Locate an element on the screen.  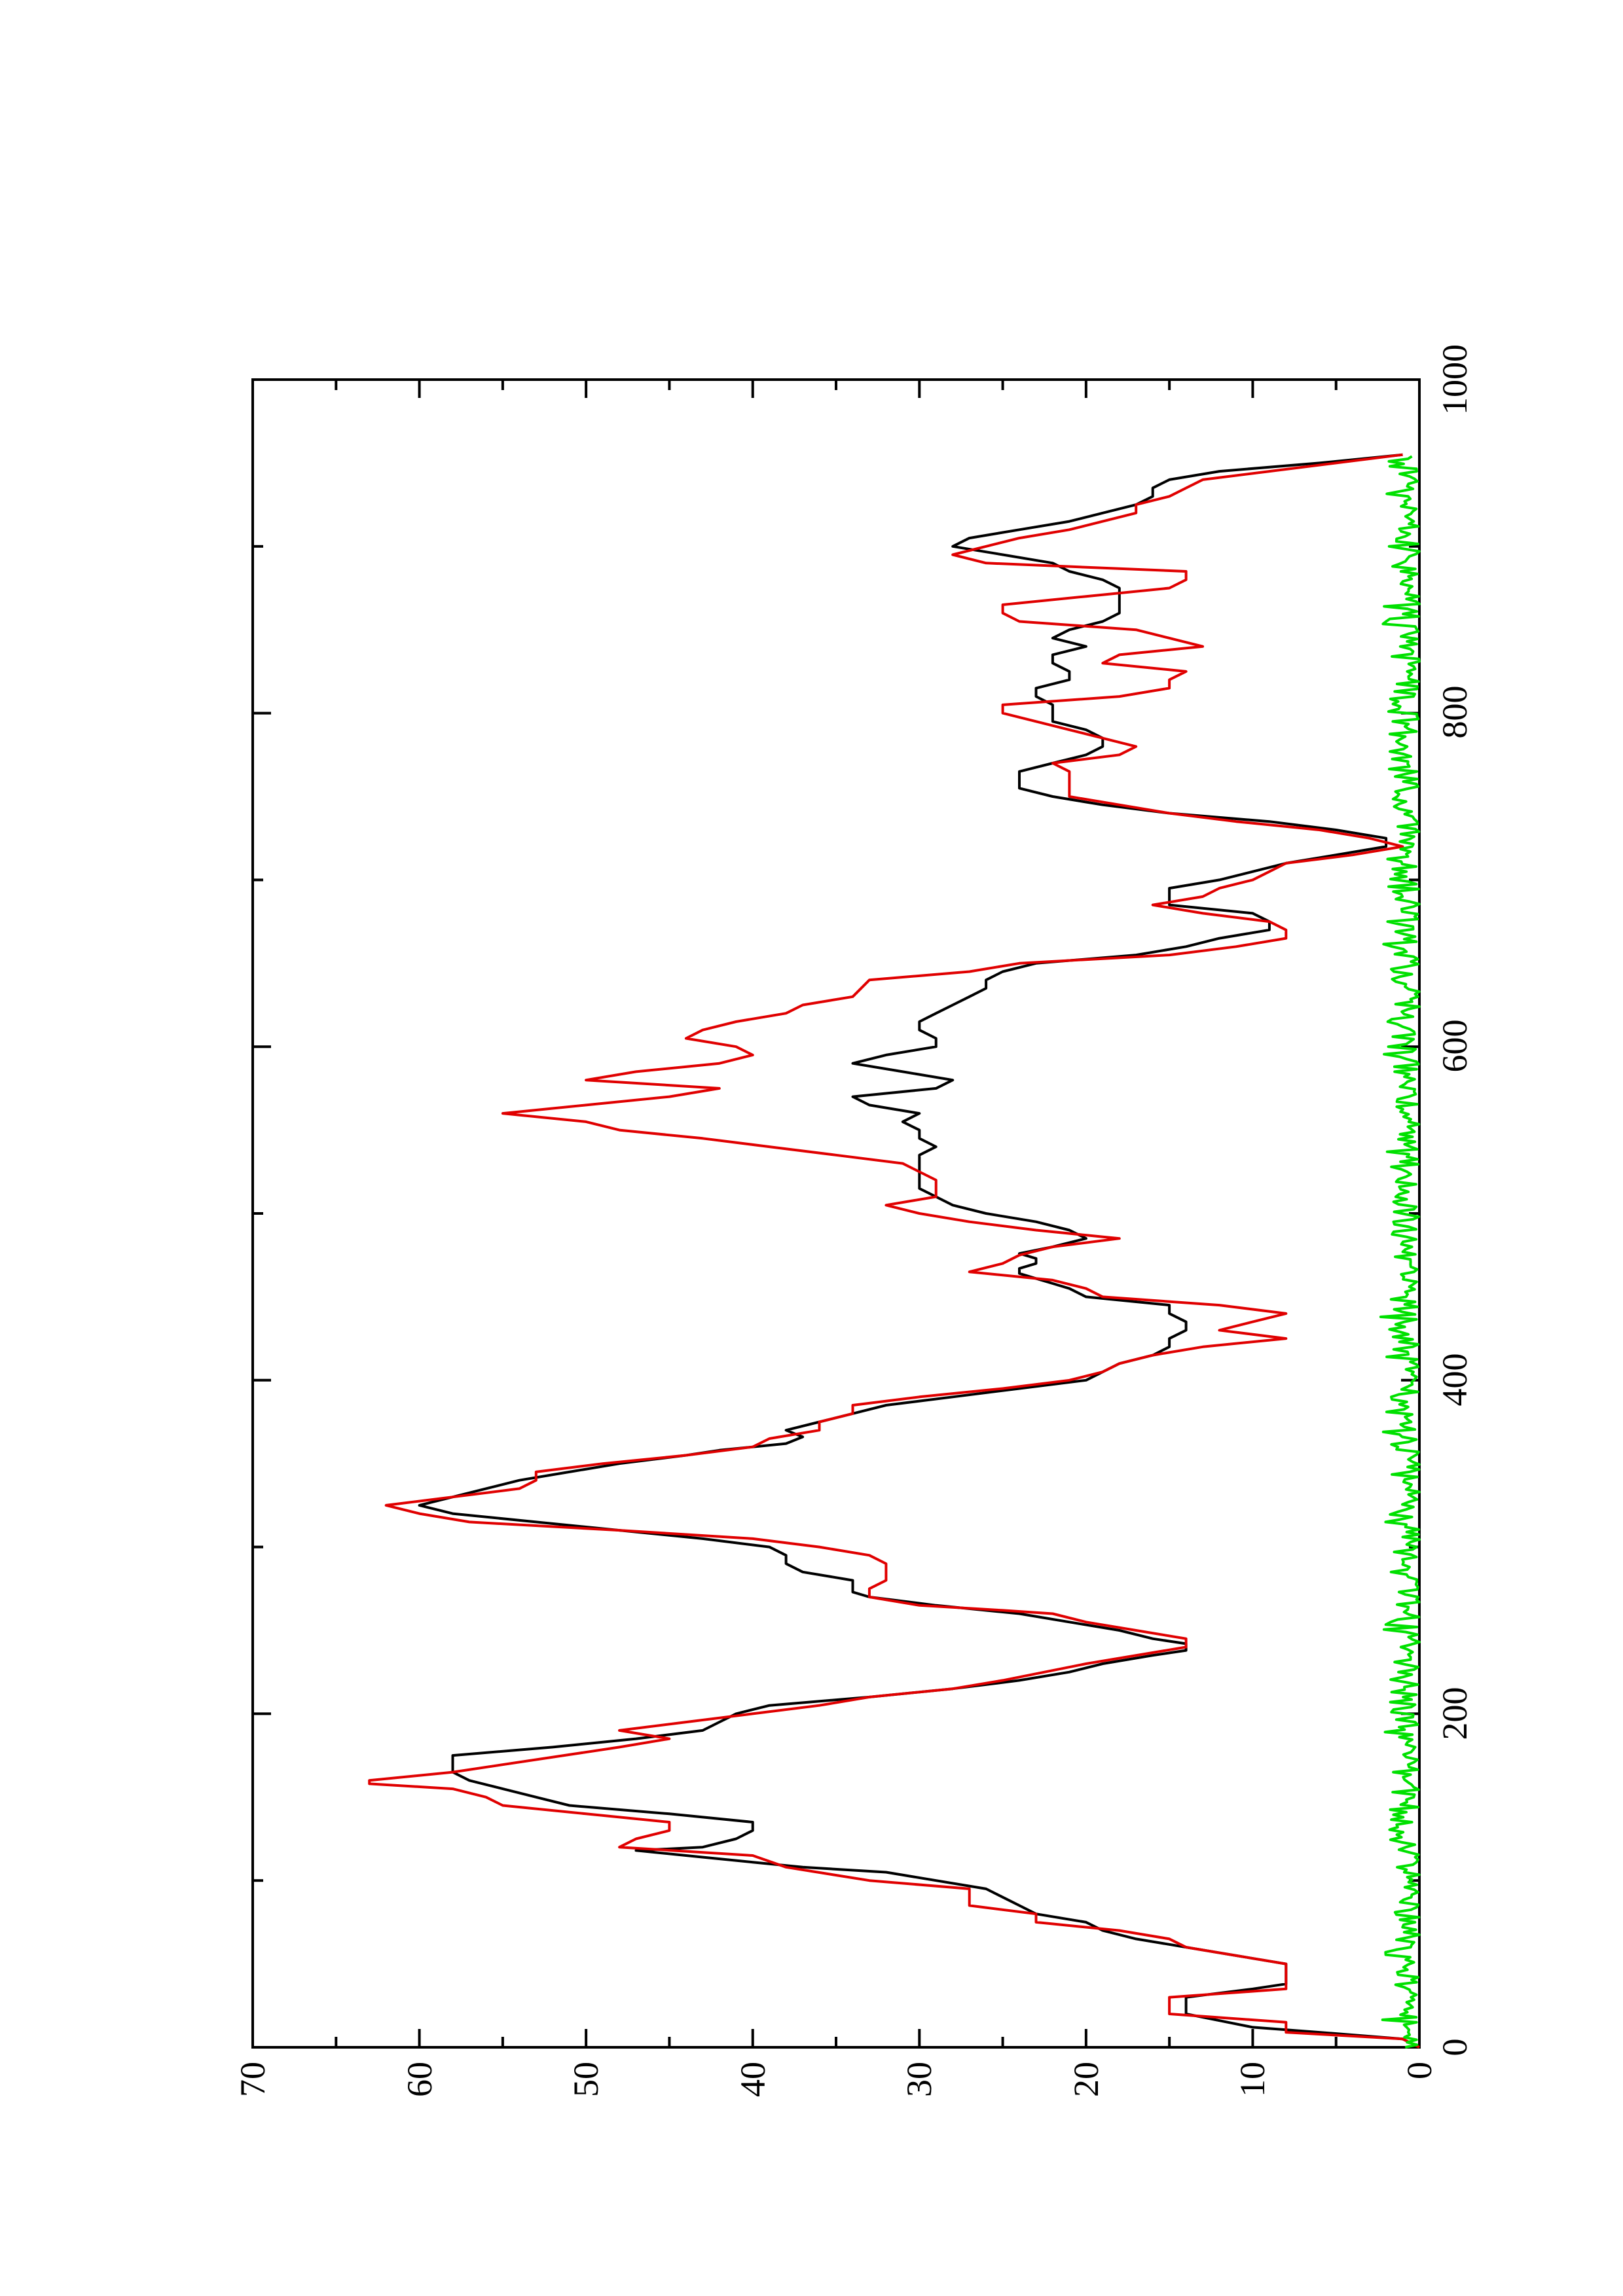
x-tick-label: 0 is located at coordinates (1454, 2047).